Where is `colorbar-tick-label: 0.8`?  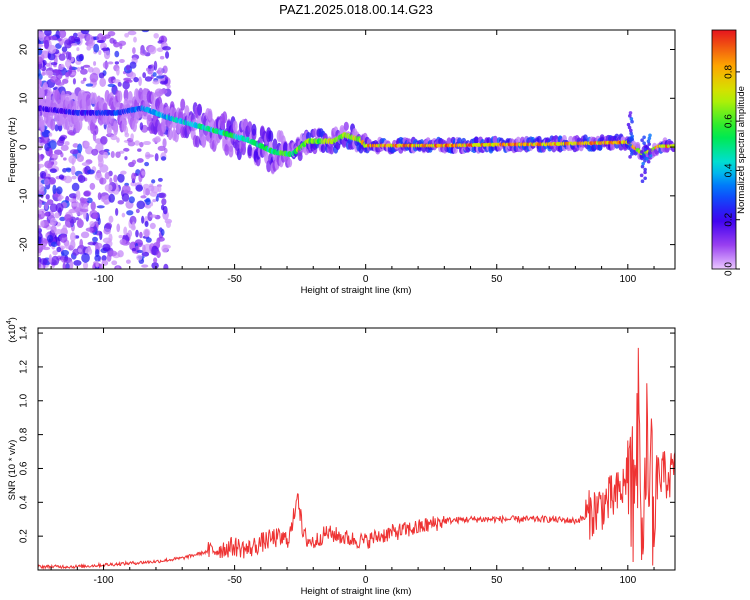 colorbar-tick-label: 0.8 is located at coordinates (729, 71).